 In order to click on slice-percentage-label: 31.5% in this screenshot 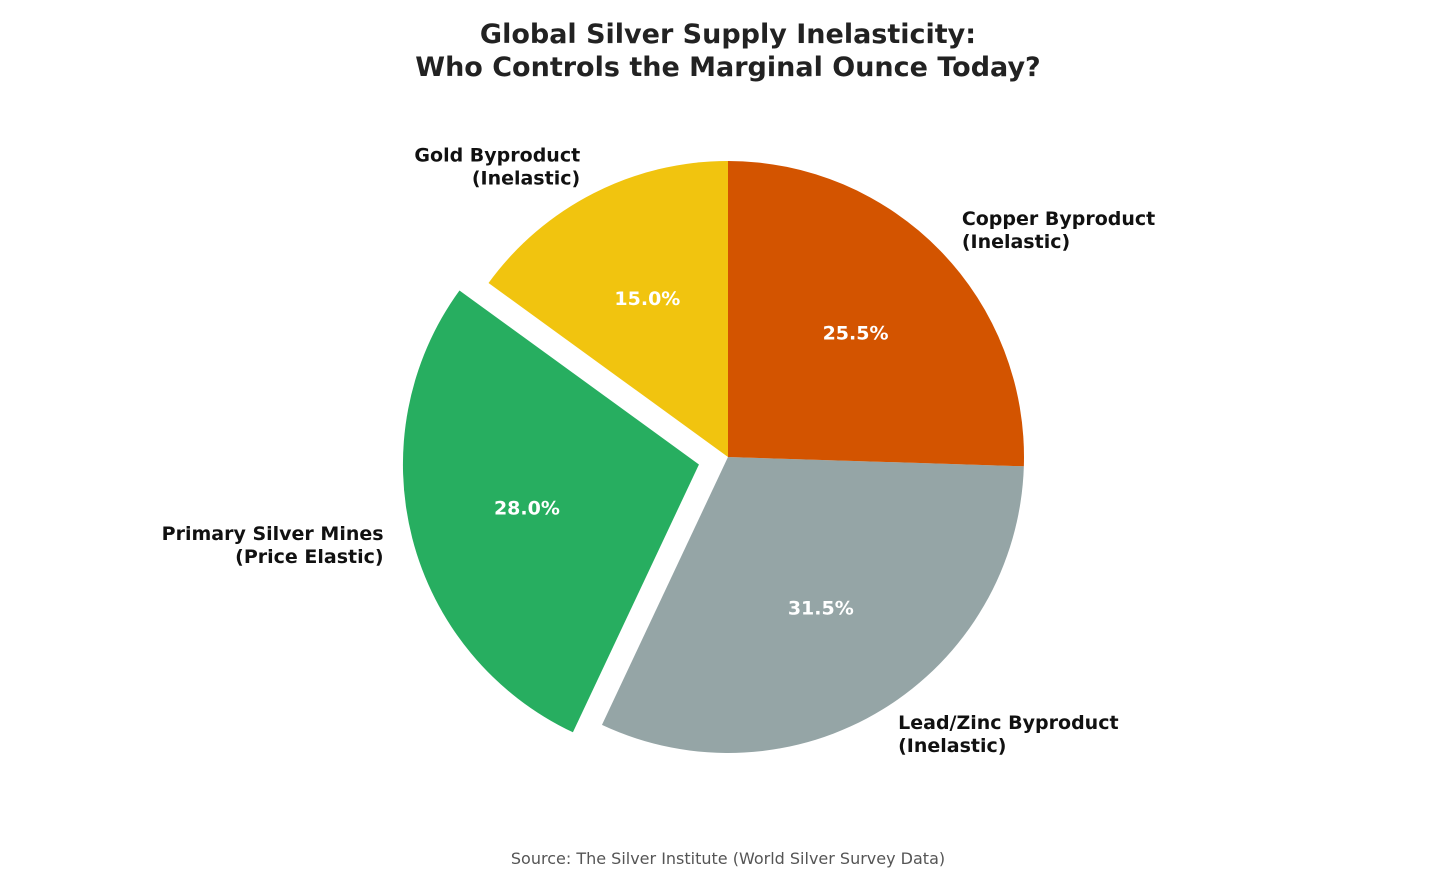, I will do `click(821, 608)`.